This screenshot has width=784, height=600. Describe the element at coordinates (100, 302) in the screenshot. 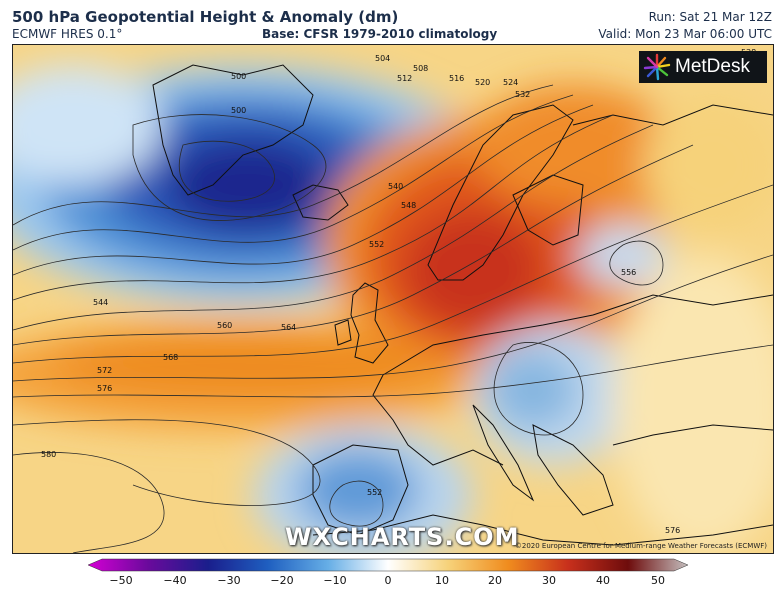

I see `contour-label: 544` at that location.